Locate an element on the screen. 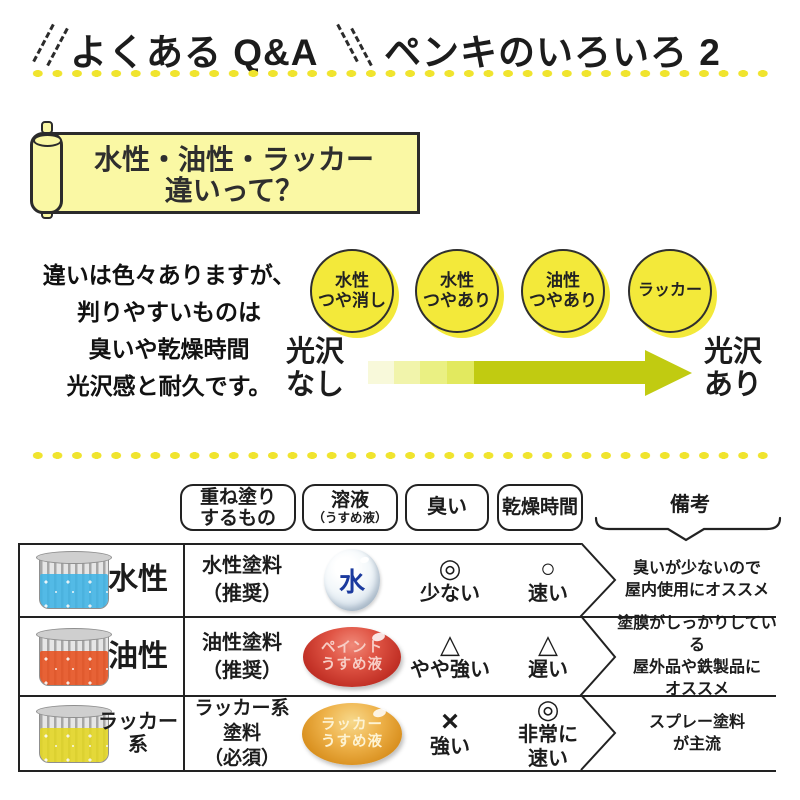 Image resolution: width=800 pixels, height=800 pixels. column-header-text: （うすめ液） is located at coordinates (350, 517).